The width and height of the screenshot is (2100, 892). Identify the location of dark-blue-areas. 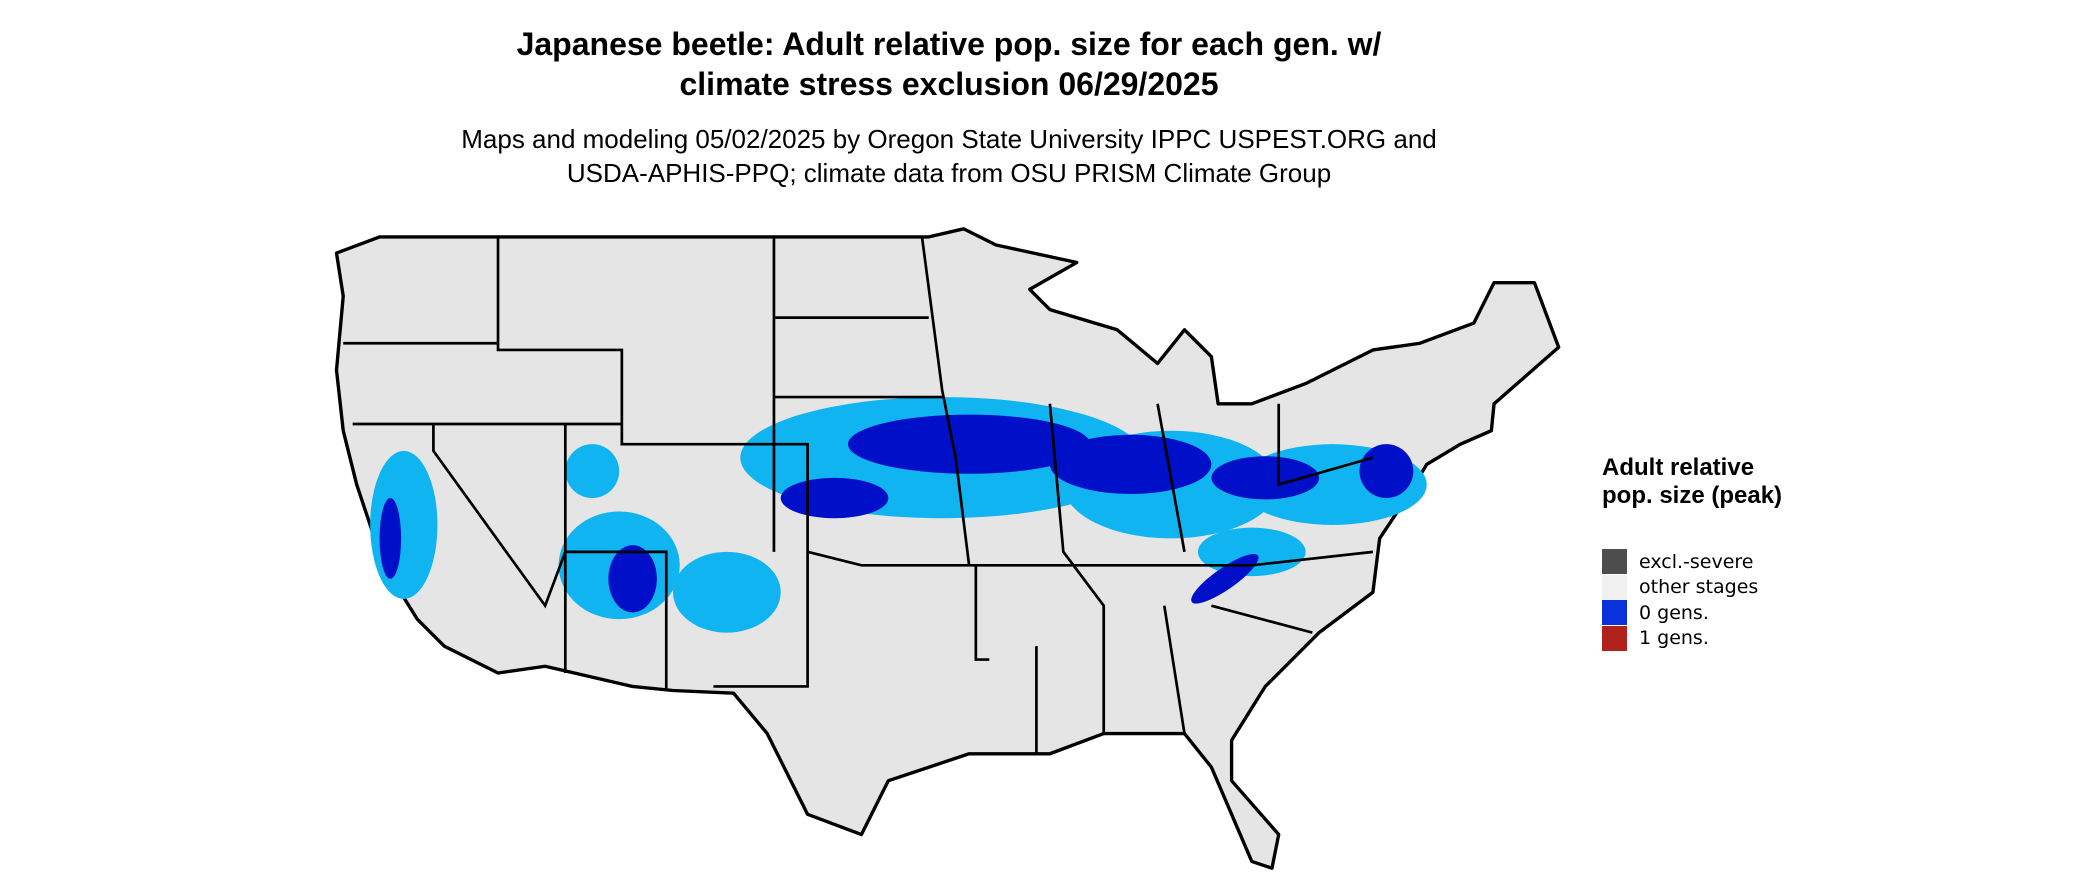
(896, 513).